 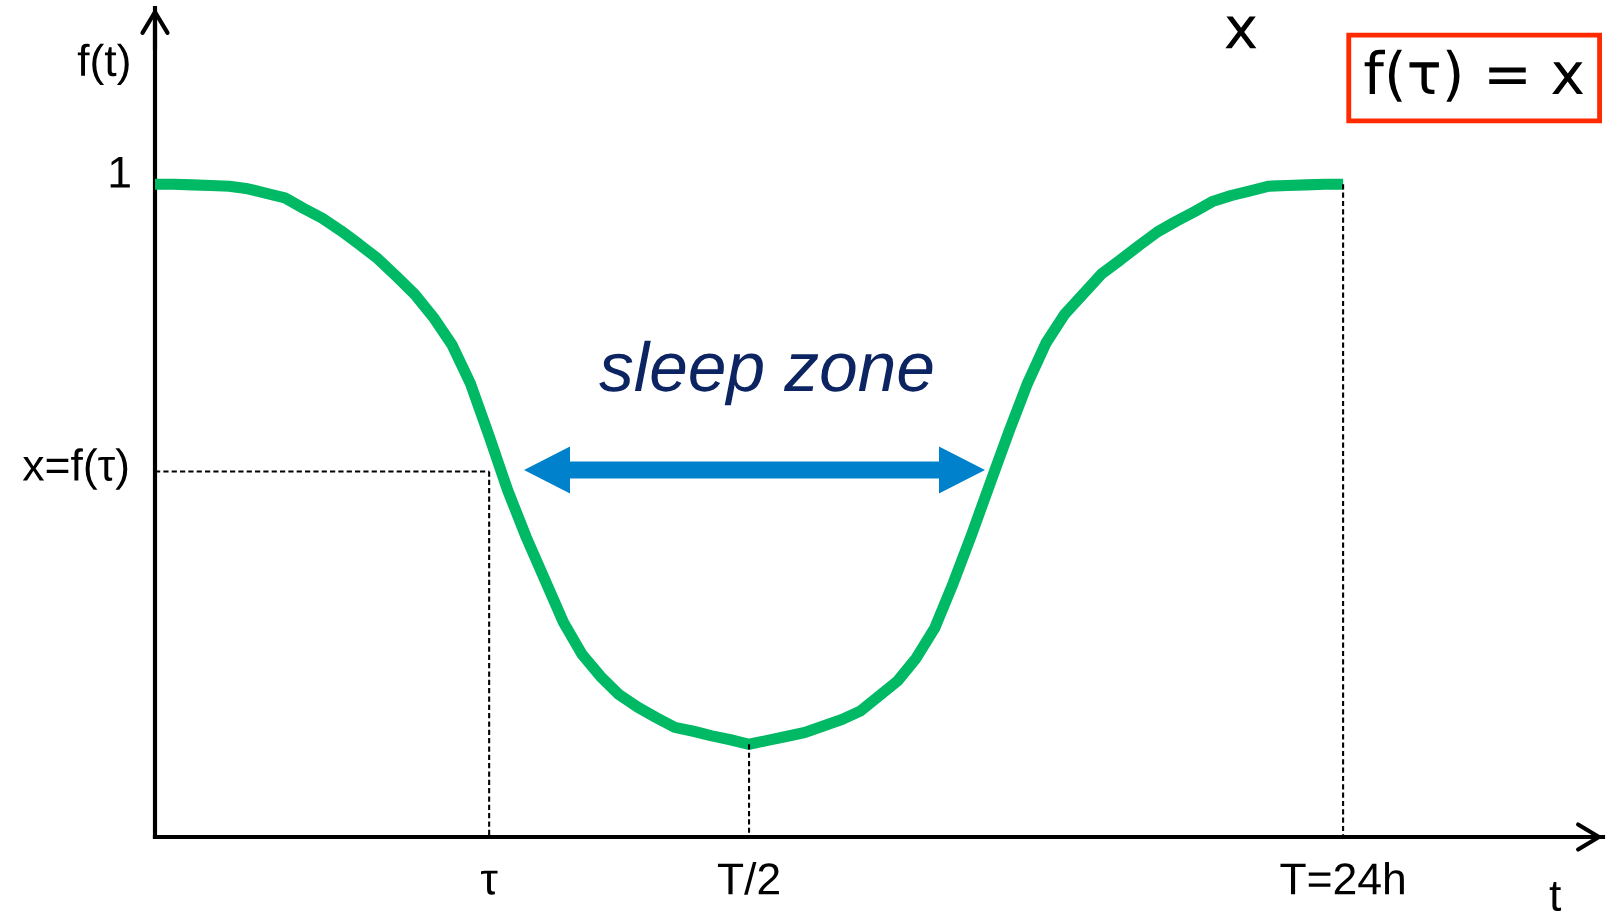 I want to click on text: x, so click(x=1241, y=32).